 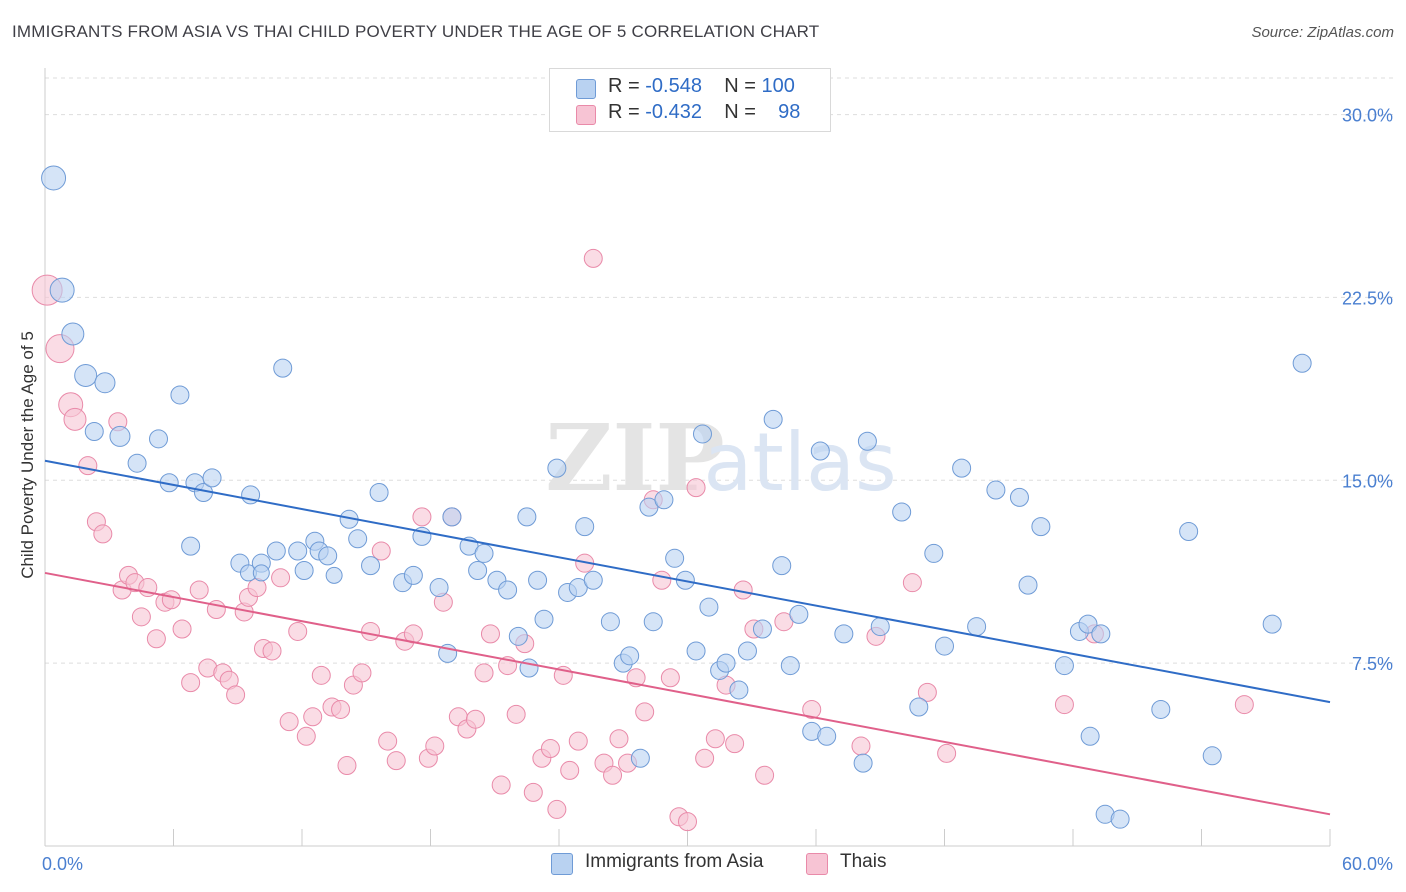 What do you see at coordinates (789, 112) in the screenshot?
I see `legend-n-value-thais: 98` at bounding box center [789, 112].